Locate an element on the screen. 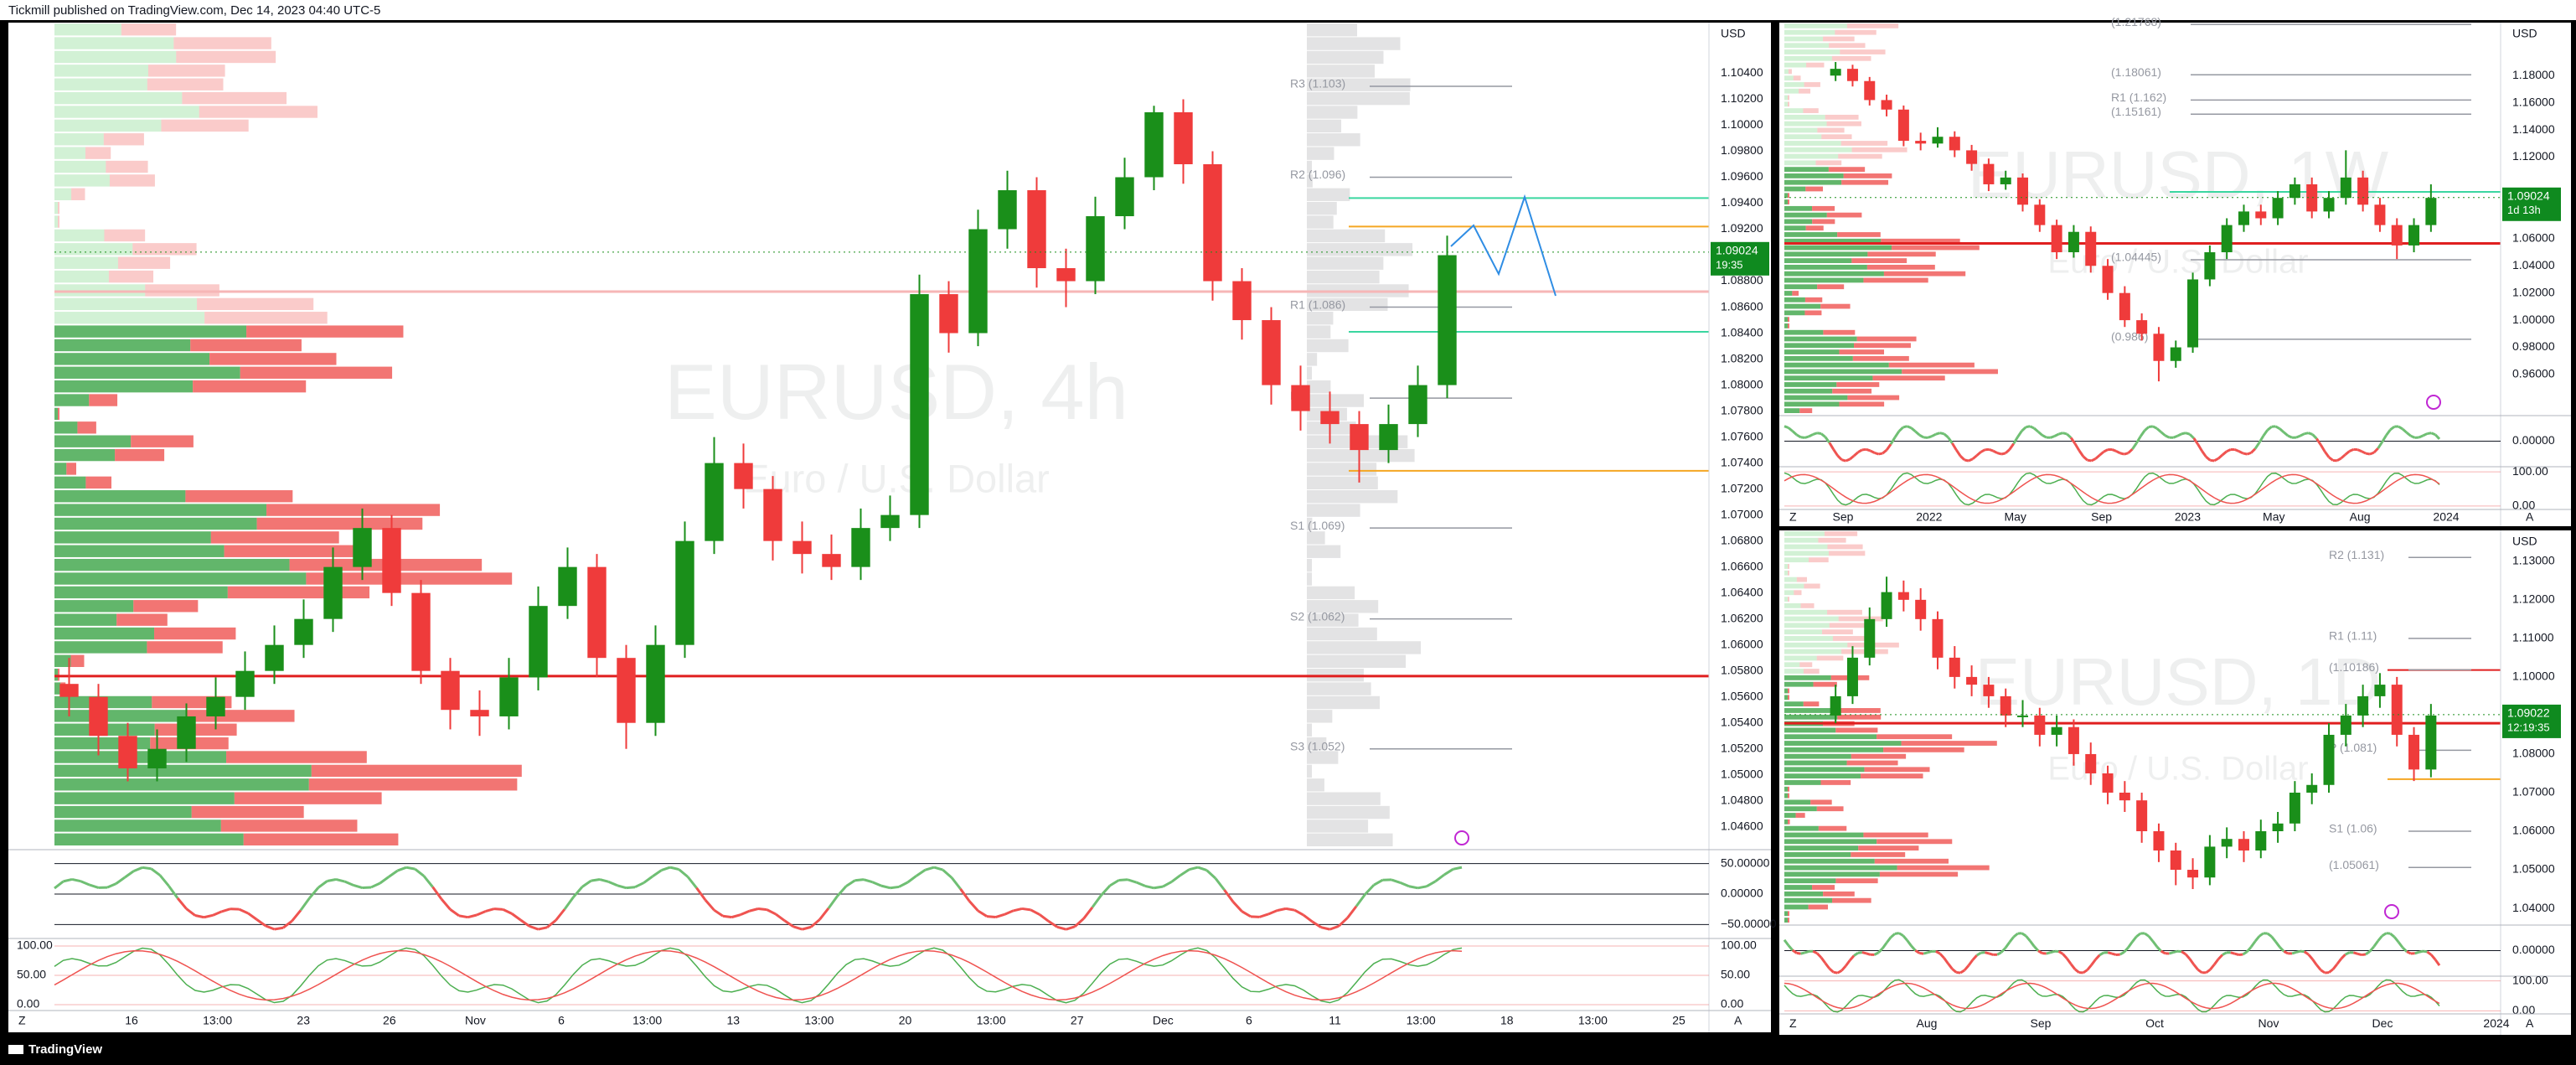 This screenshot has height=1065, width=2576. osc-tick-label-left: 100.00 is located at coordinates (35, 945).